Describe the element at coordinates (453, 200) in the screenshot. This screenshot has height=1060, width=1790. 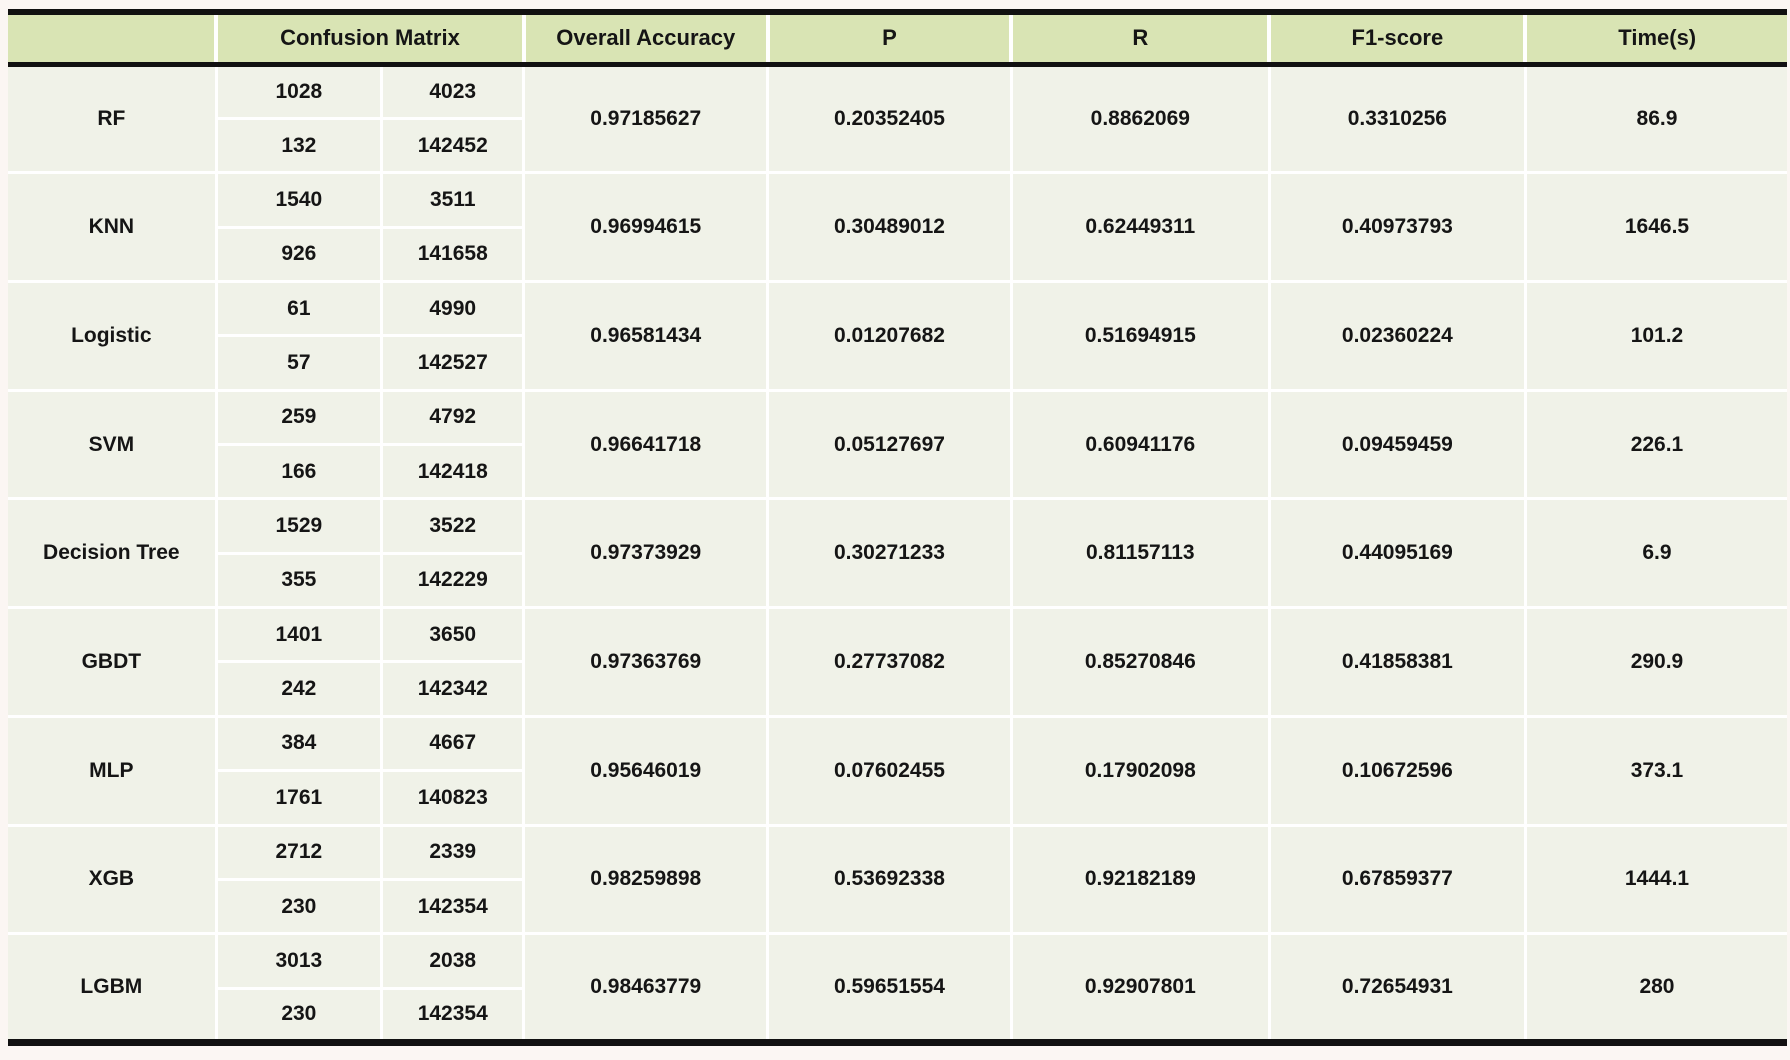
I see `cm-cell: 3511` at that location.